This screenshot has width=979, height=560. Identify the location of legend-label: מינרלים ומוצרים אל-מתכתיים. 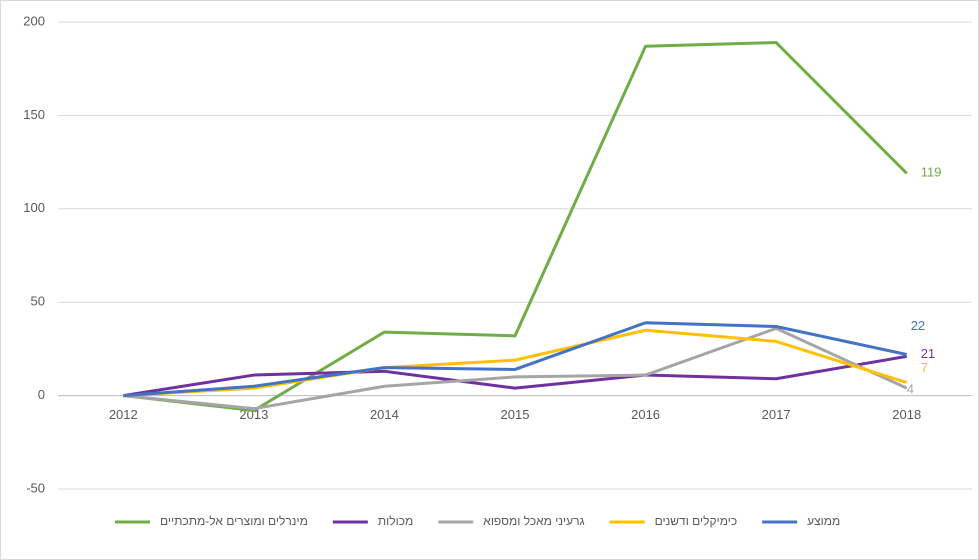
(234, 521).